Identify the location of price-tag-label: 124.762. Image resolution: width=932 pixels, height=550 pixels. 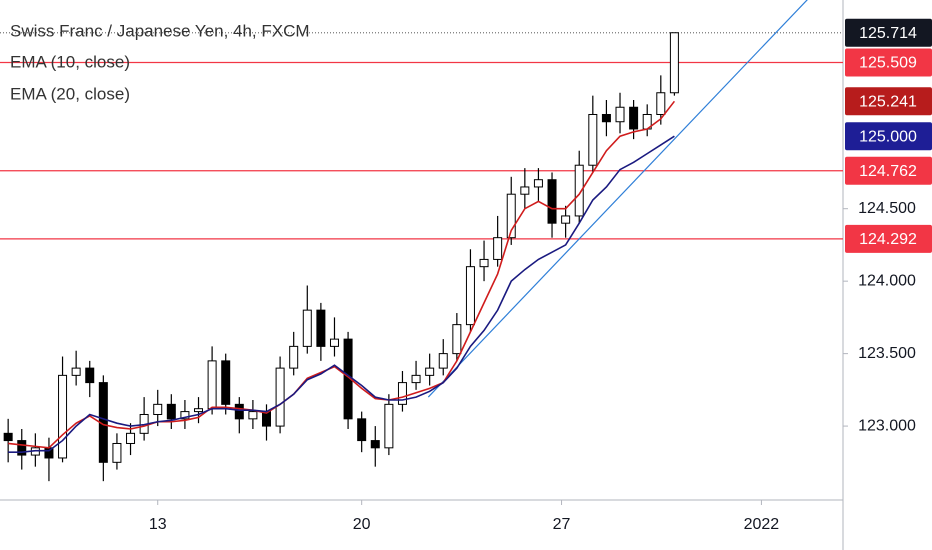
(888, 171).